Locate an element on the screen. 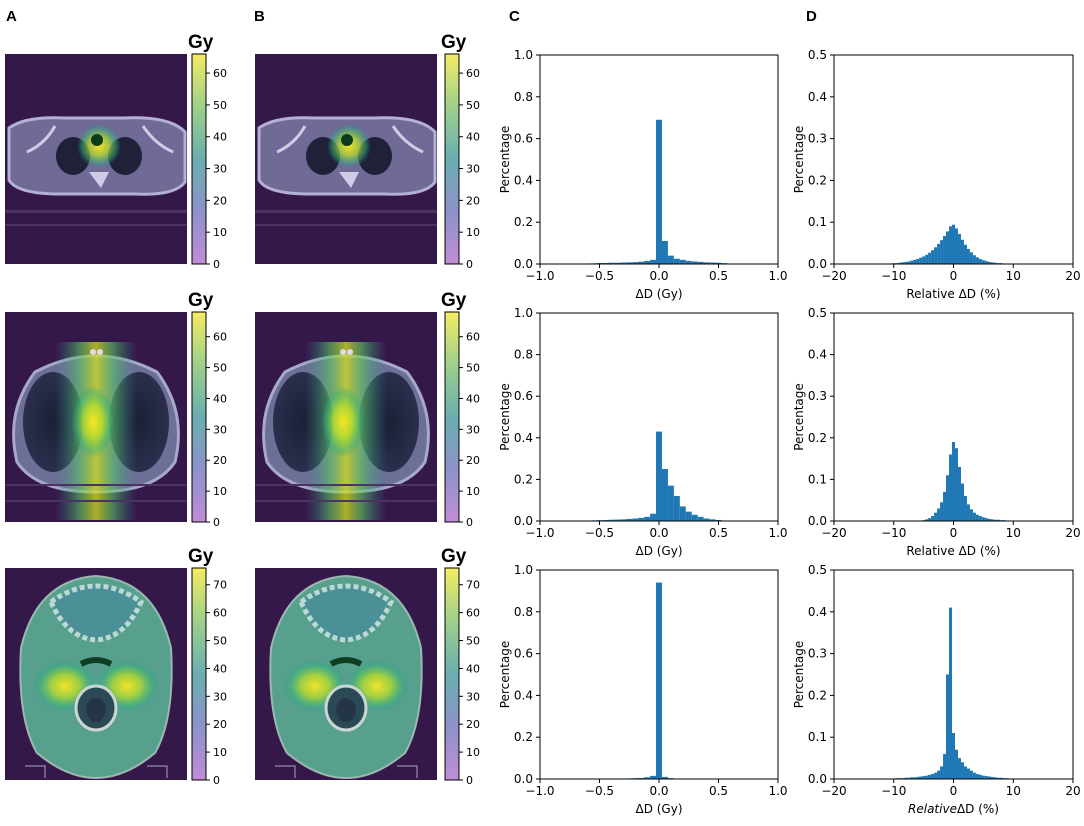  colorbar-b-row2: Gy 0 10 20 30 40 50 60 is located at coordinates (460, 409).